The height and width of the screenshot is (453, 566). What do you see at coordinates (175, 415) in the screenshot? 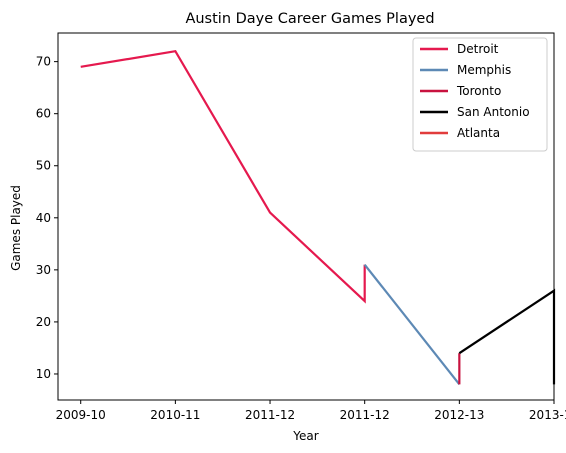
I see `x-tick-label: 2010-11` at bounding box center [175, 415].